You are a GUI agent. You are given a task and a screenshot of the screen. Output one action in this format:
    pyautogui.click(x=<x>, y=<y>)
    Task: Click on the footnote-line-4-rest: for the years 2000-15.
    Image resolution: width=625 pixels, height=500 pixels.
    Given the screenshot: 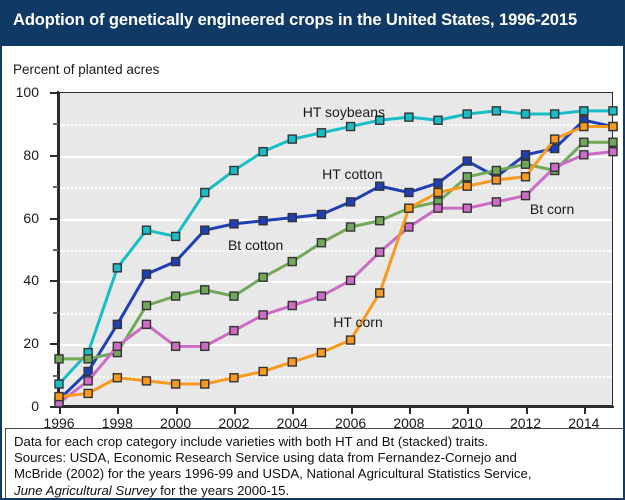 What is the action you would take?
    pyautogui.click(x=223, y=490)
    